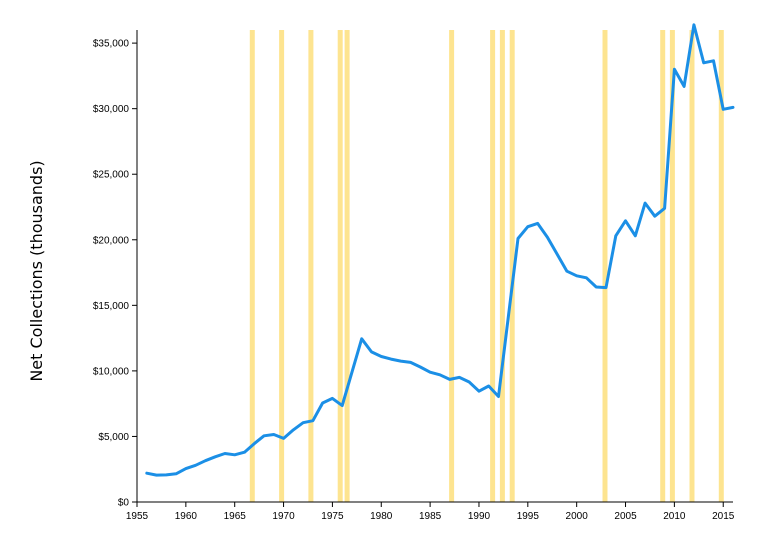 The image size is (764, 537). What do you see at coordinates (528, 516) in the screenshot?
I see `x-tick-label: 1995` at bounding box center [528, 516].